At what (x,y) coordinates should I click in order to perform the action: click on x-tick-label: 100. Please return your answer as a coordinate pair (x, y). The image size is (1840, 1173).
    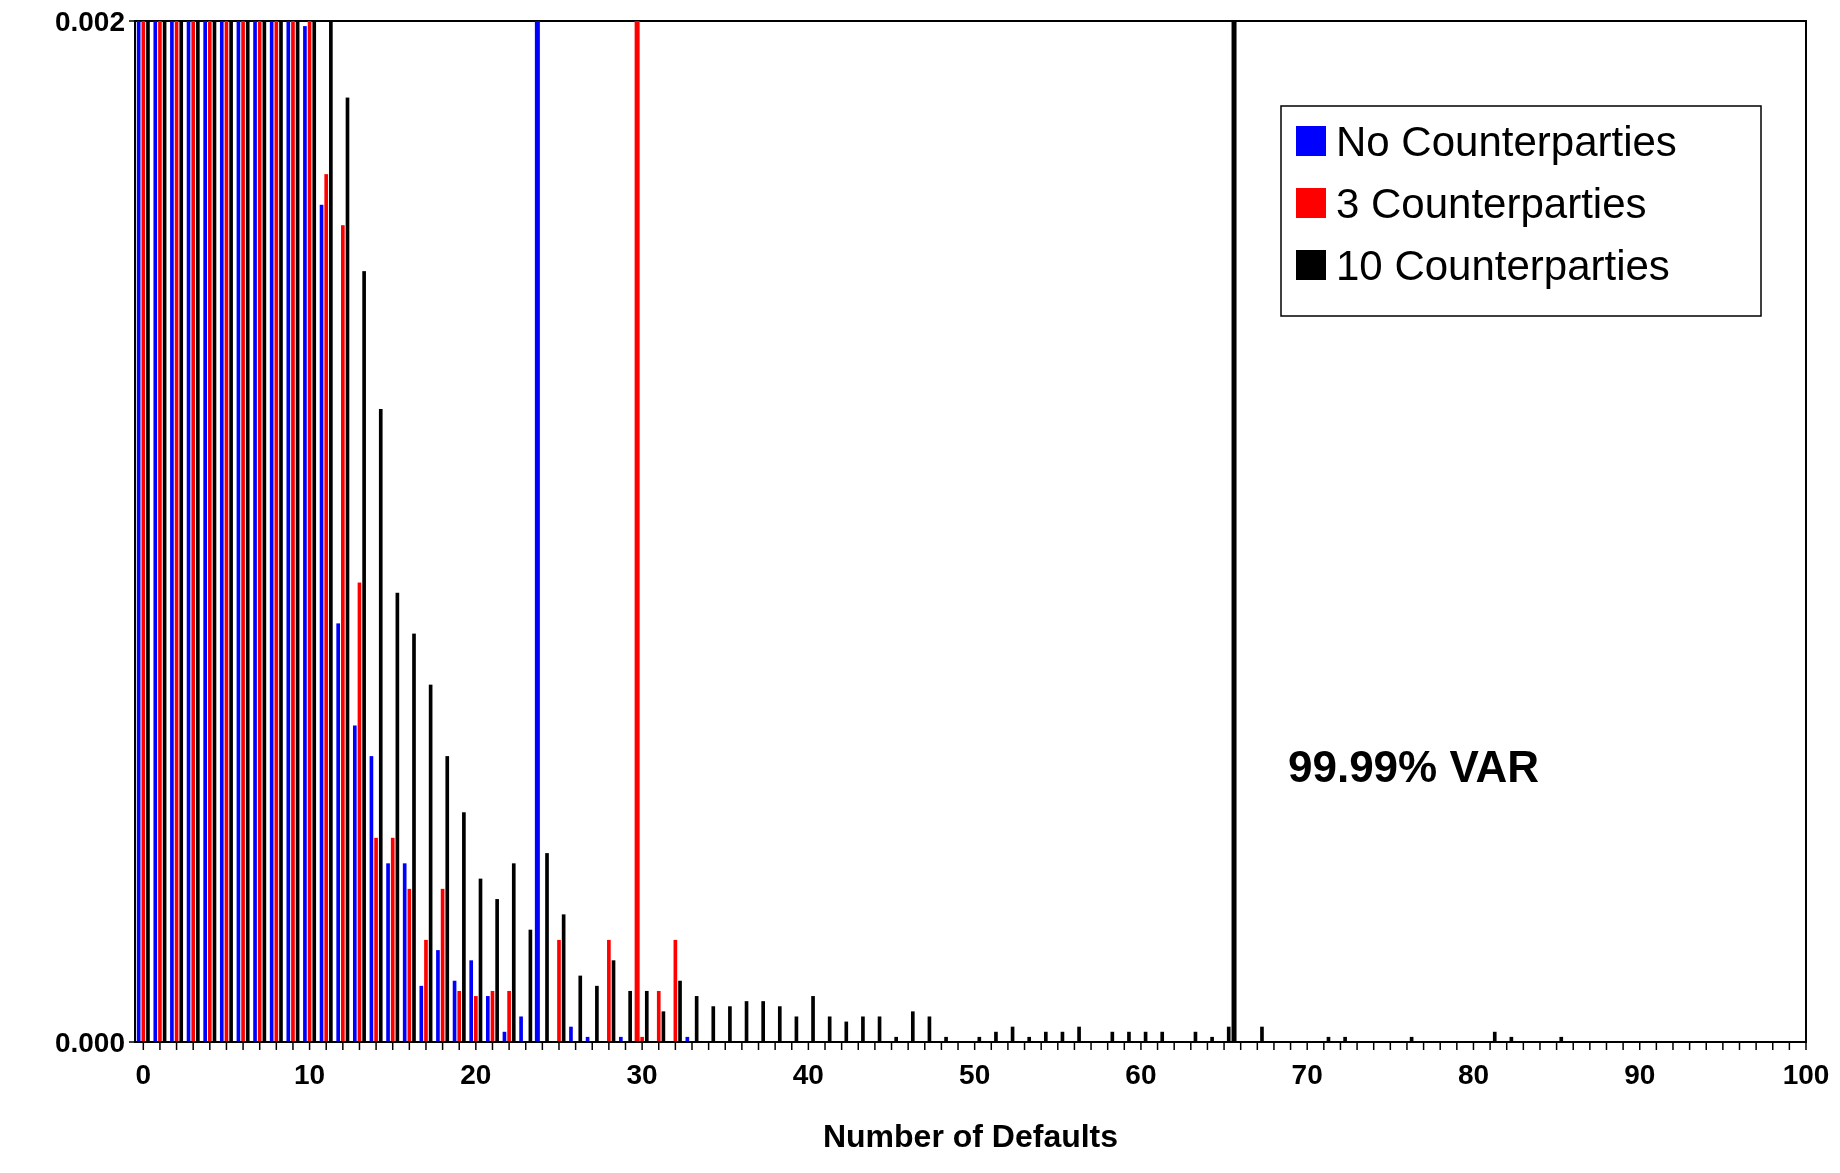
    Looking at the image, I should click on (1806, 1074).